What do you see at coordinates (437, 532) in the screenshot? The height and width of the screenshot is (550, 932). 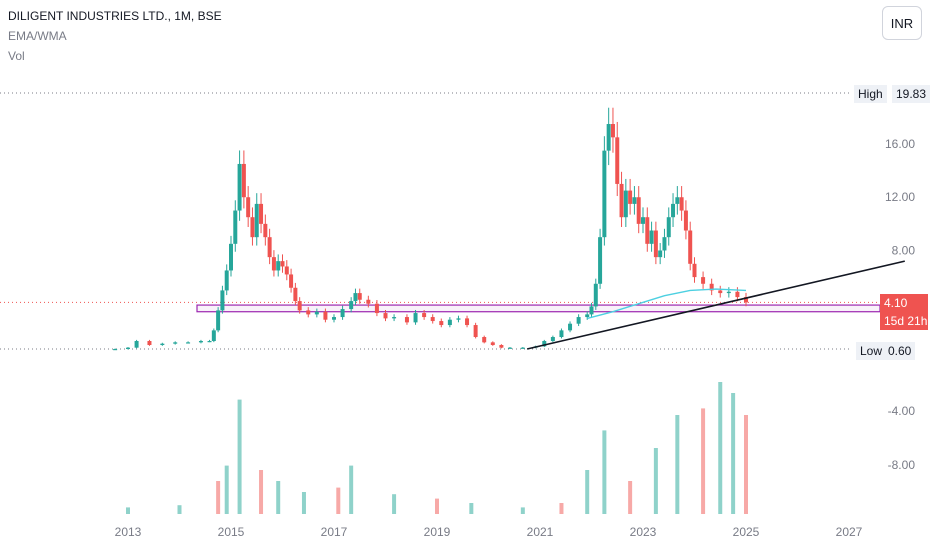 I see `time-axis-tick: 2019` at bounding box center [437, 532].